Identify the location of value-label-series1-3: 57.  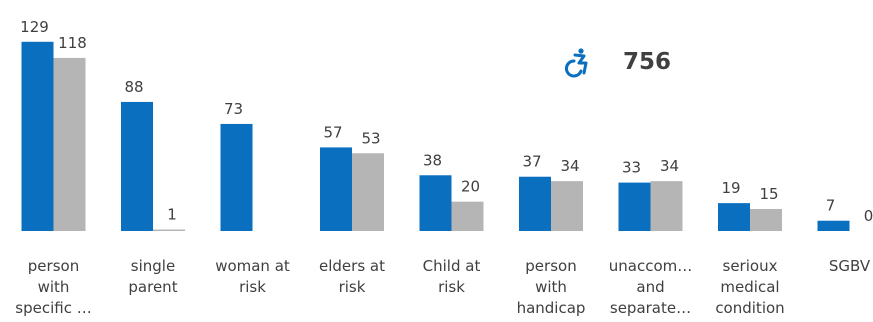
(332, 132).